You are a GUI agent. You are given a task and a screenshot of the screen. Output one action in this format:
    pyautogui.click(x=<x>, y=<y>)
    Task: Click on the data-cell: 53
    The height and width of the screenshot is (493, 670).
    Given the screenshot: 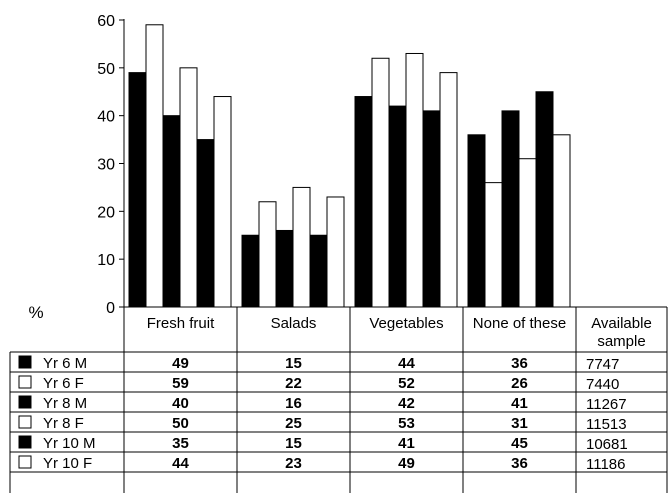 What is the action you would take?
    pyautogui.click(x=406, y=423)
    